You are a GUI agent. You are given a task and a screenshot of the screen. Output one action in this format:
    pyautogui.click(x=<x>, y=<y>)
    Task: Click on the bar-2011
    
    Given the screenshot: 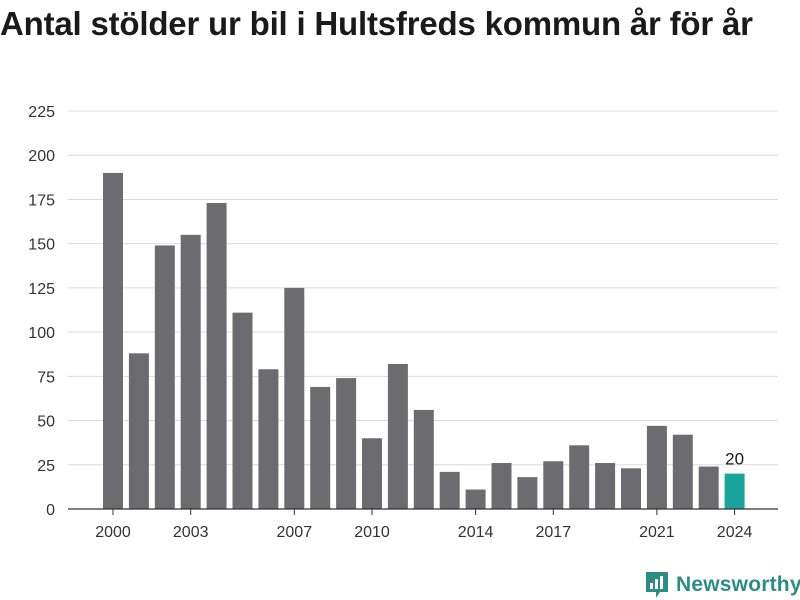 What is the action you would take?
    pyautogui.click(x=397, y=436)
    